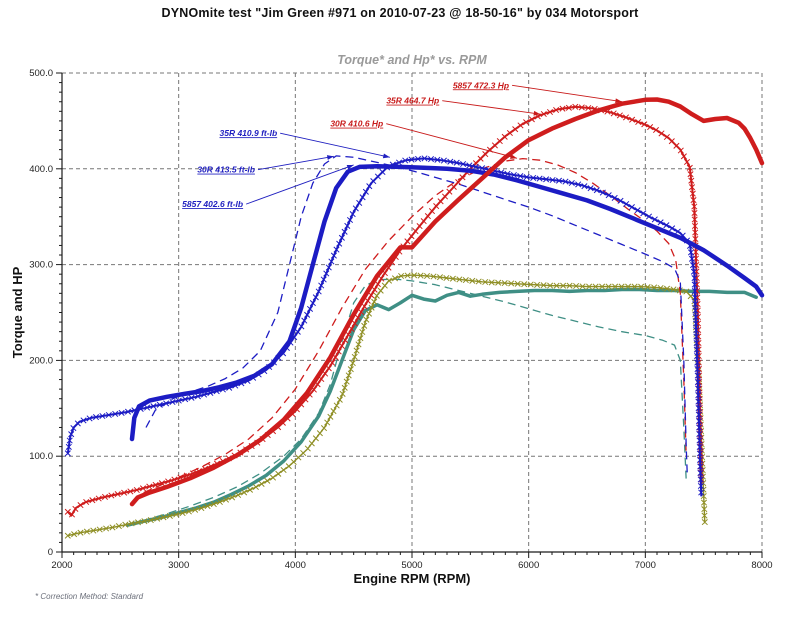 The height and width of the screenshot is (618, 800). What do you see at coordinates (212, 204) in the screenshot?
I see `annotation-label: 5857 402.6 ft-lb` at bounding box center [212, 204].